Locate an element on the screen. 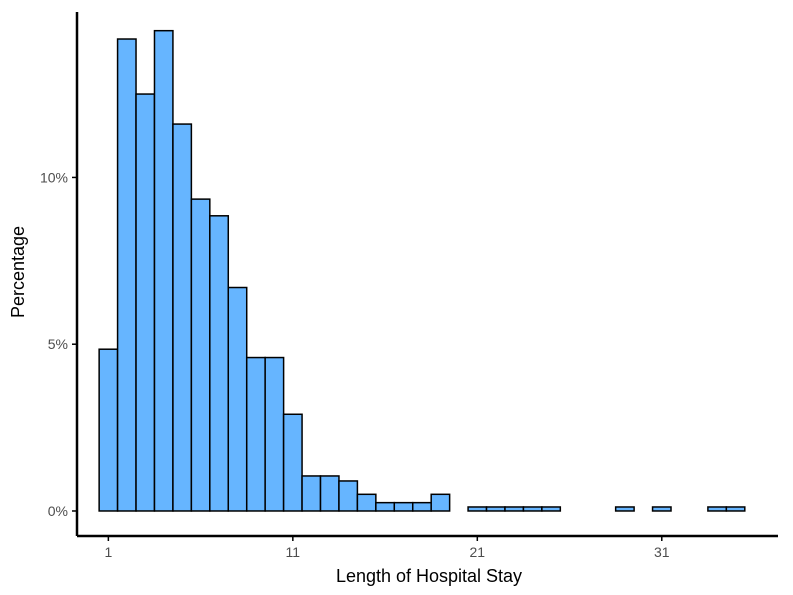 Image resolution: width=793 pixels, height=595 pixels. x-tick-label: 1 is located at coordinates (108, 552).